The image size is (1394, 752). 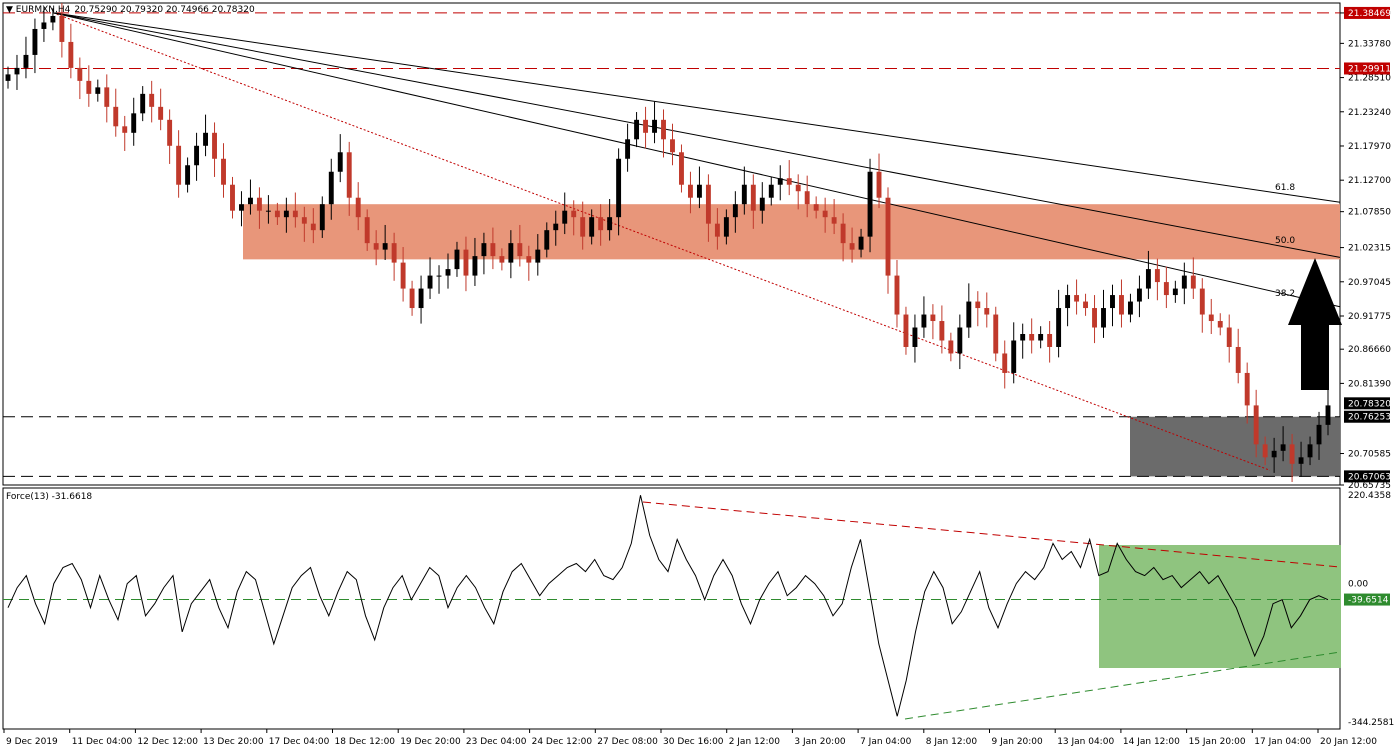 What do you see at coordinates (1371, 723) in the screenshot?
I see `force-tick-2: -344.2581` at bounding box center [1371, 723].